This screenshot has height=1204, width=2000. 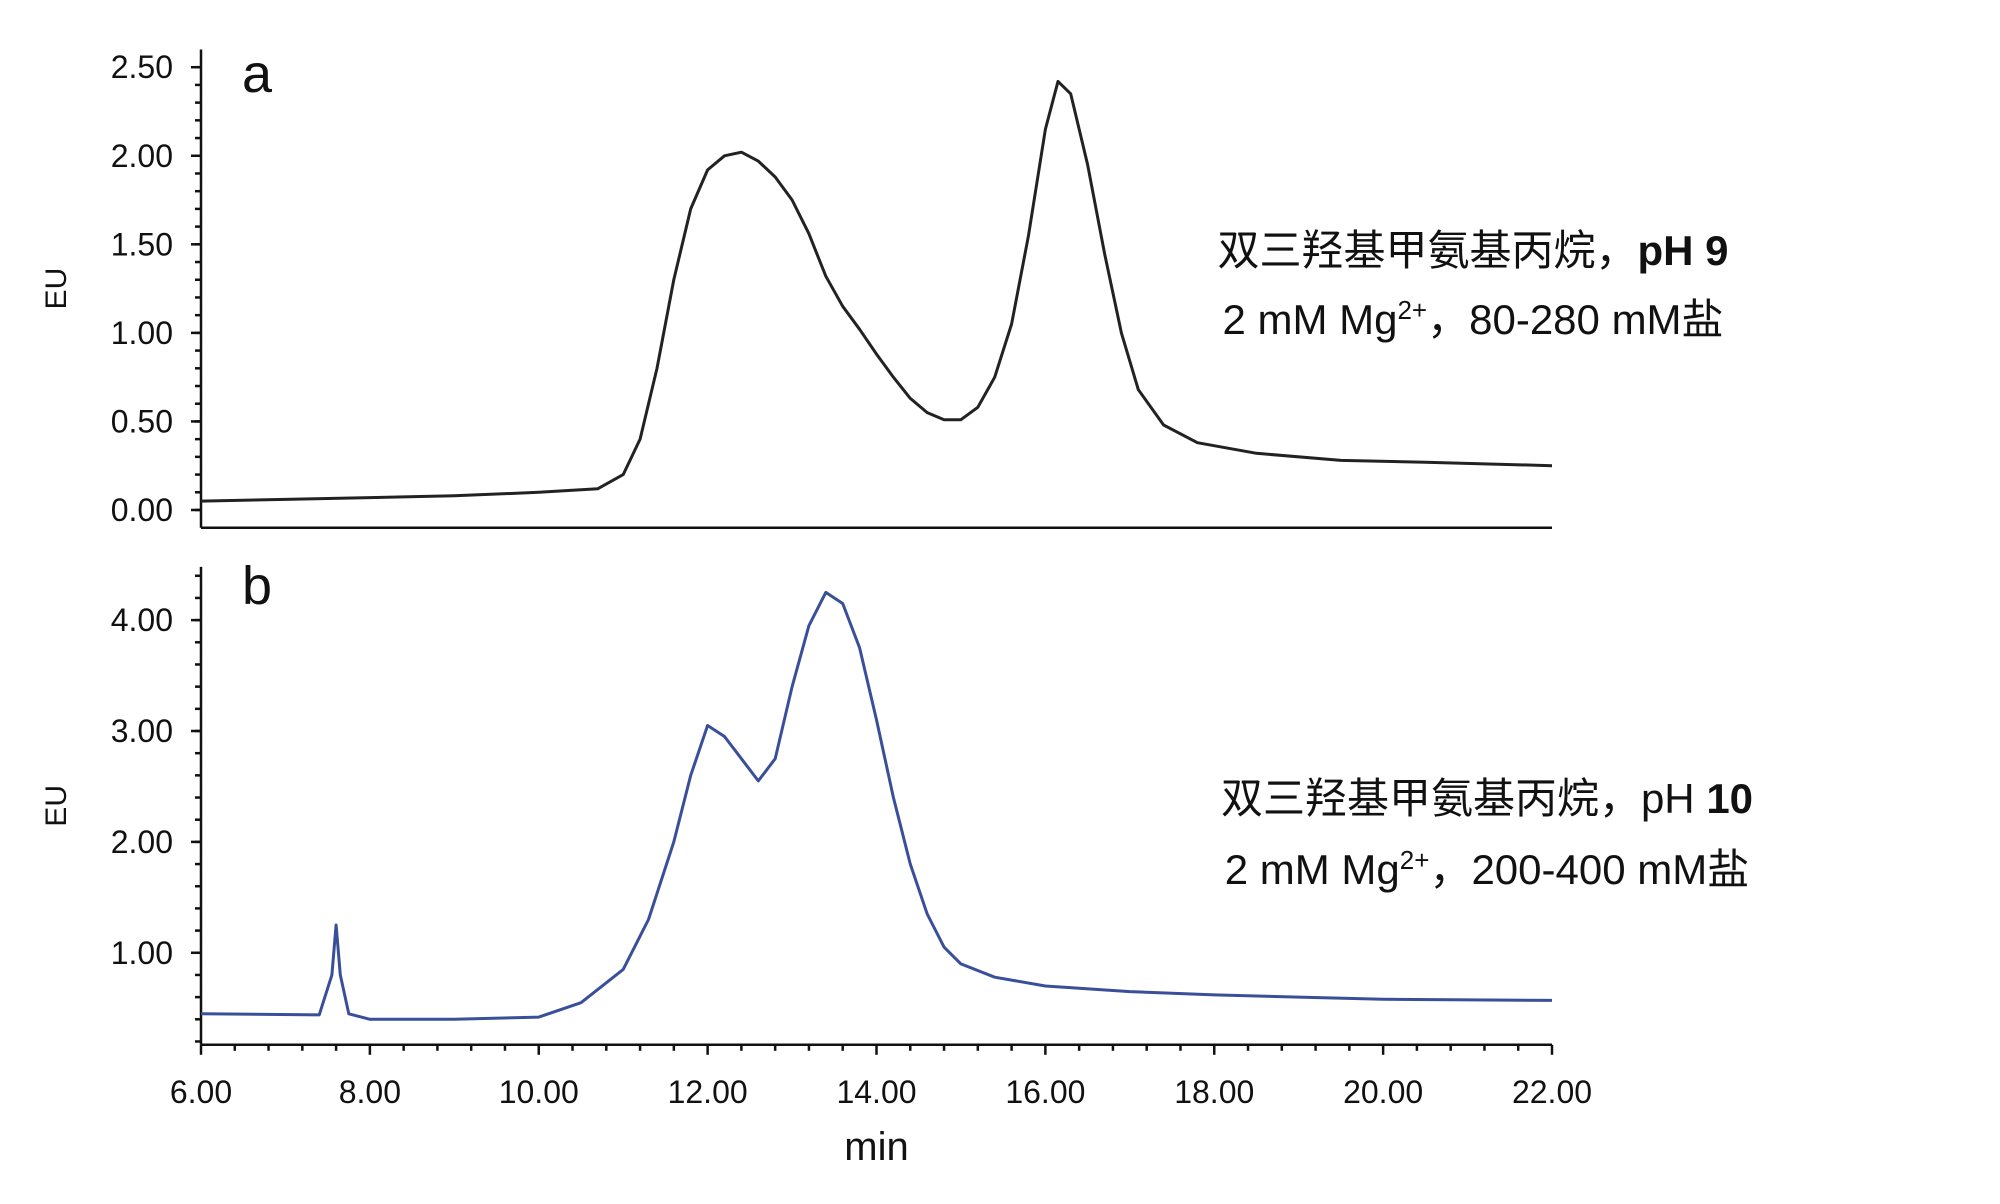 What do you see at coordinates (1552, 1092) in the screenshot?
I see `x-tick-label: 22.00` at bounding box center [1552, 1092].